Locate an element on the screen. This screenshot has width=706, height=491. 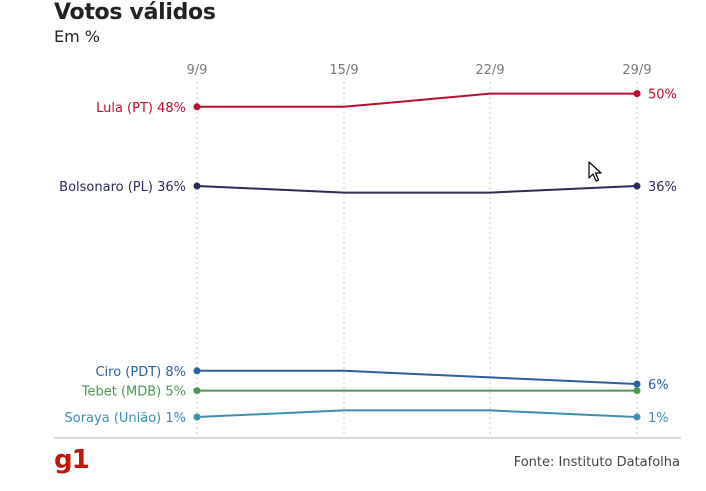
series-end-label: 36% is located at coordinates (662, 187).